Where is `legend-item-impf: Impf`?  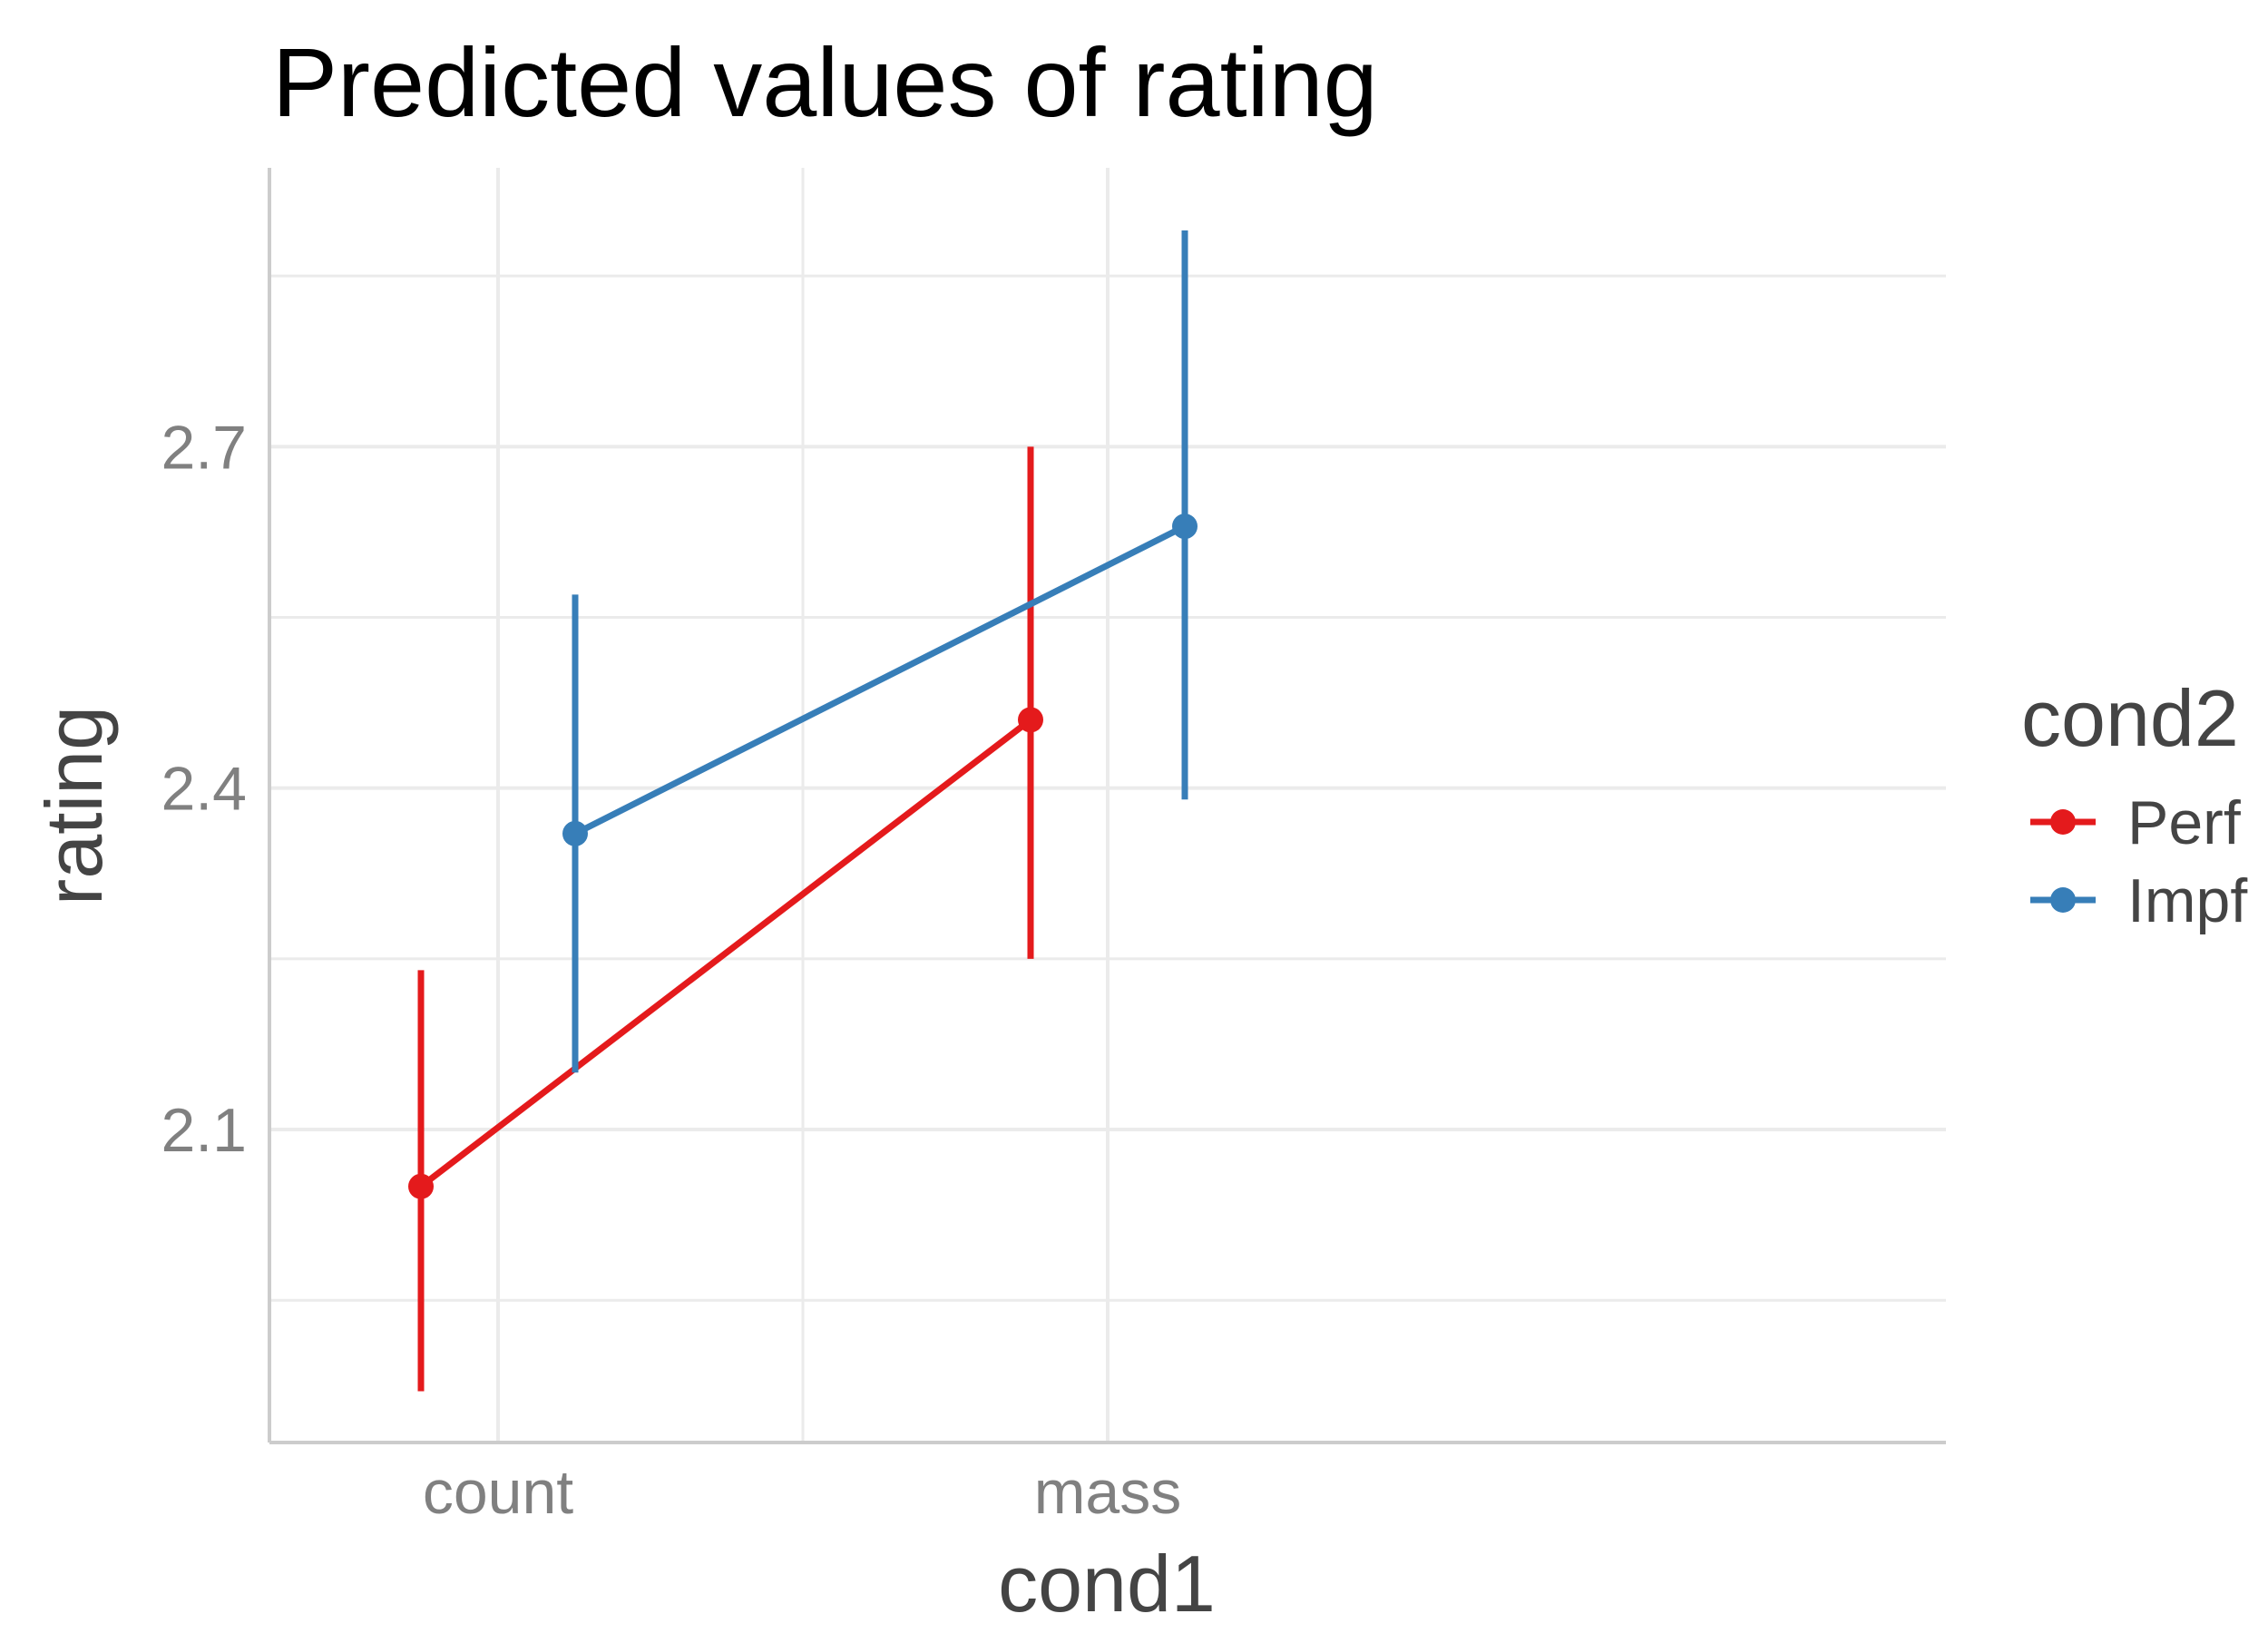 legend-item-impf: Impf is located at coordinates (2139, 900).